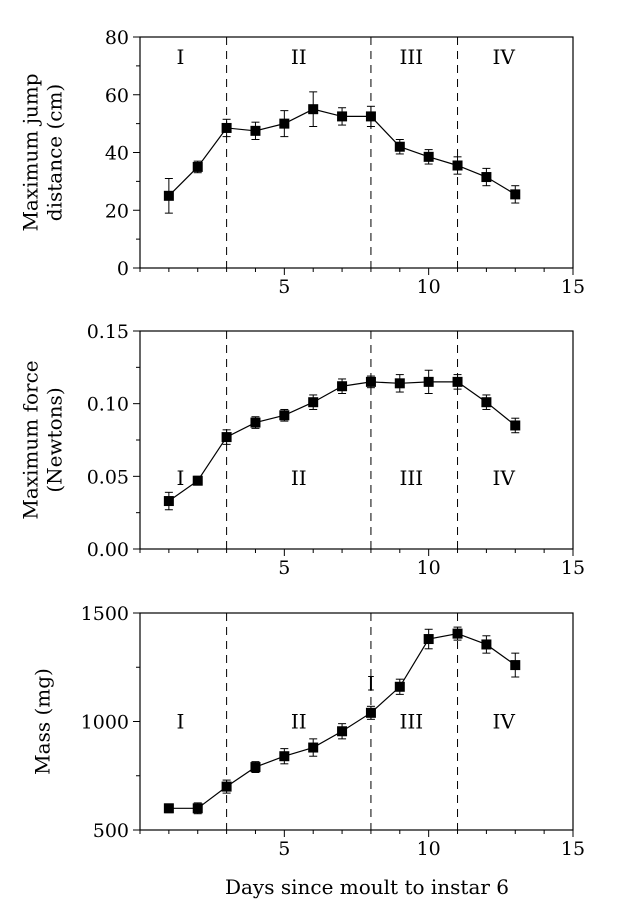  Describe the element at coordinates (411, 722) in the screenshot. I see `panel3-phase-label-III: III` at that location.